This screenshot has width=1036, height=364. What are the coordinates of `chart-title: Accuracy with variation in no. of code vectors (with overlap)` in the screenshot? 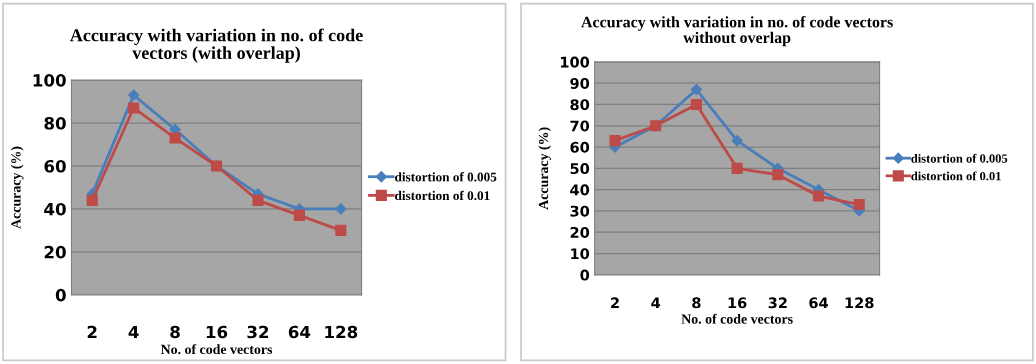 It's located at (216, 45).